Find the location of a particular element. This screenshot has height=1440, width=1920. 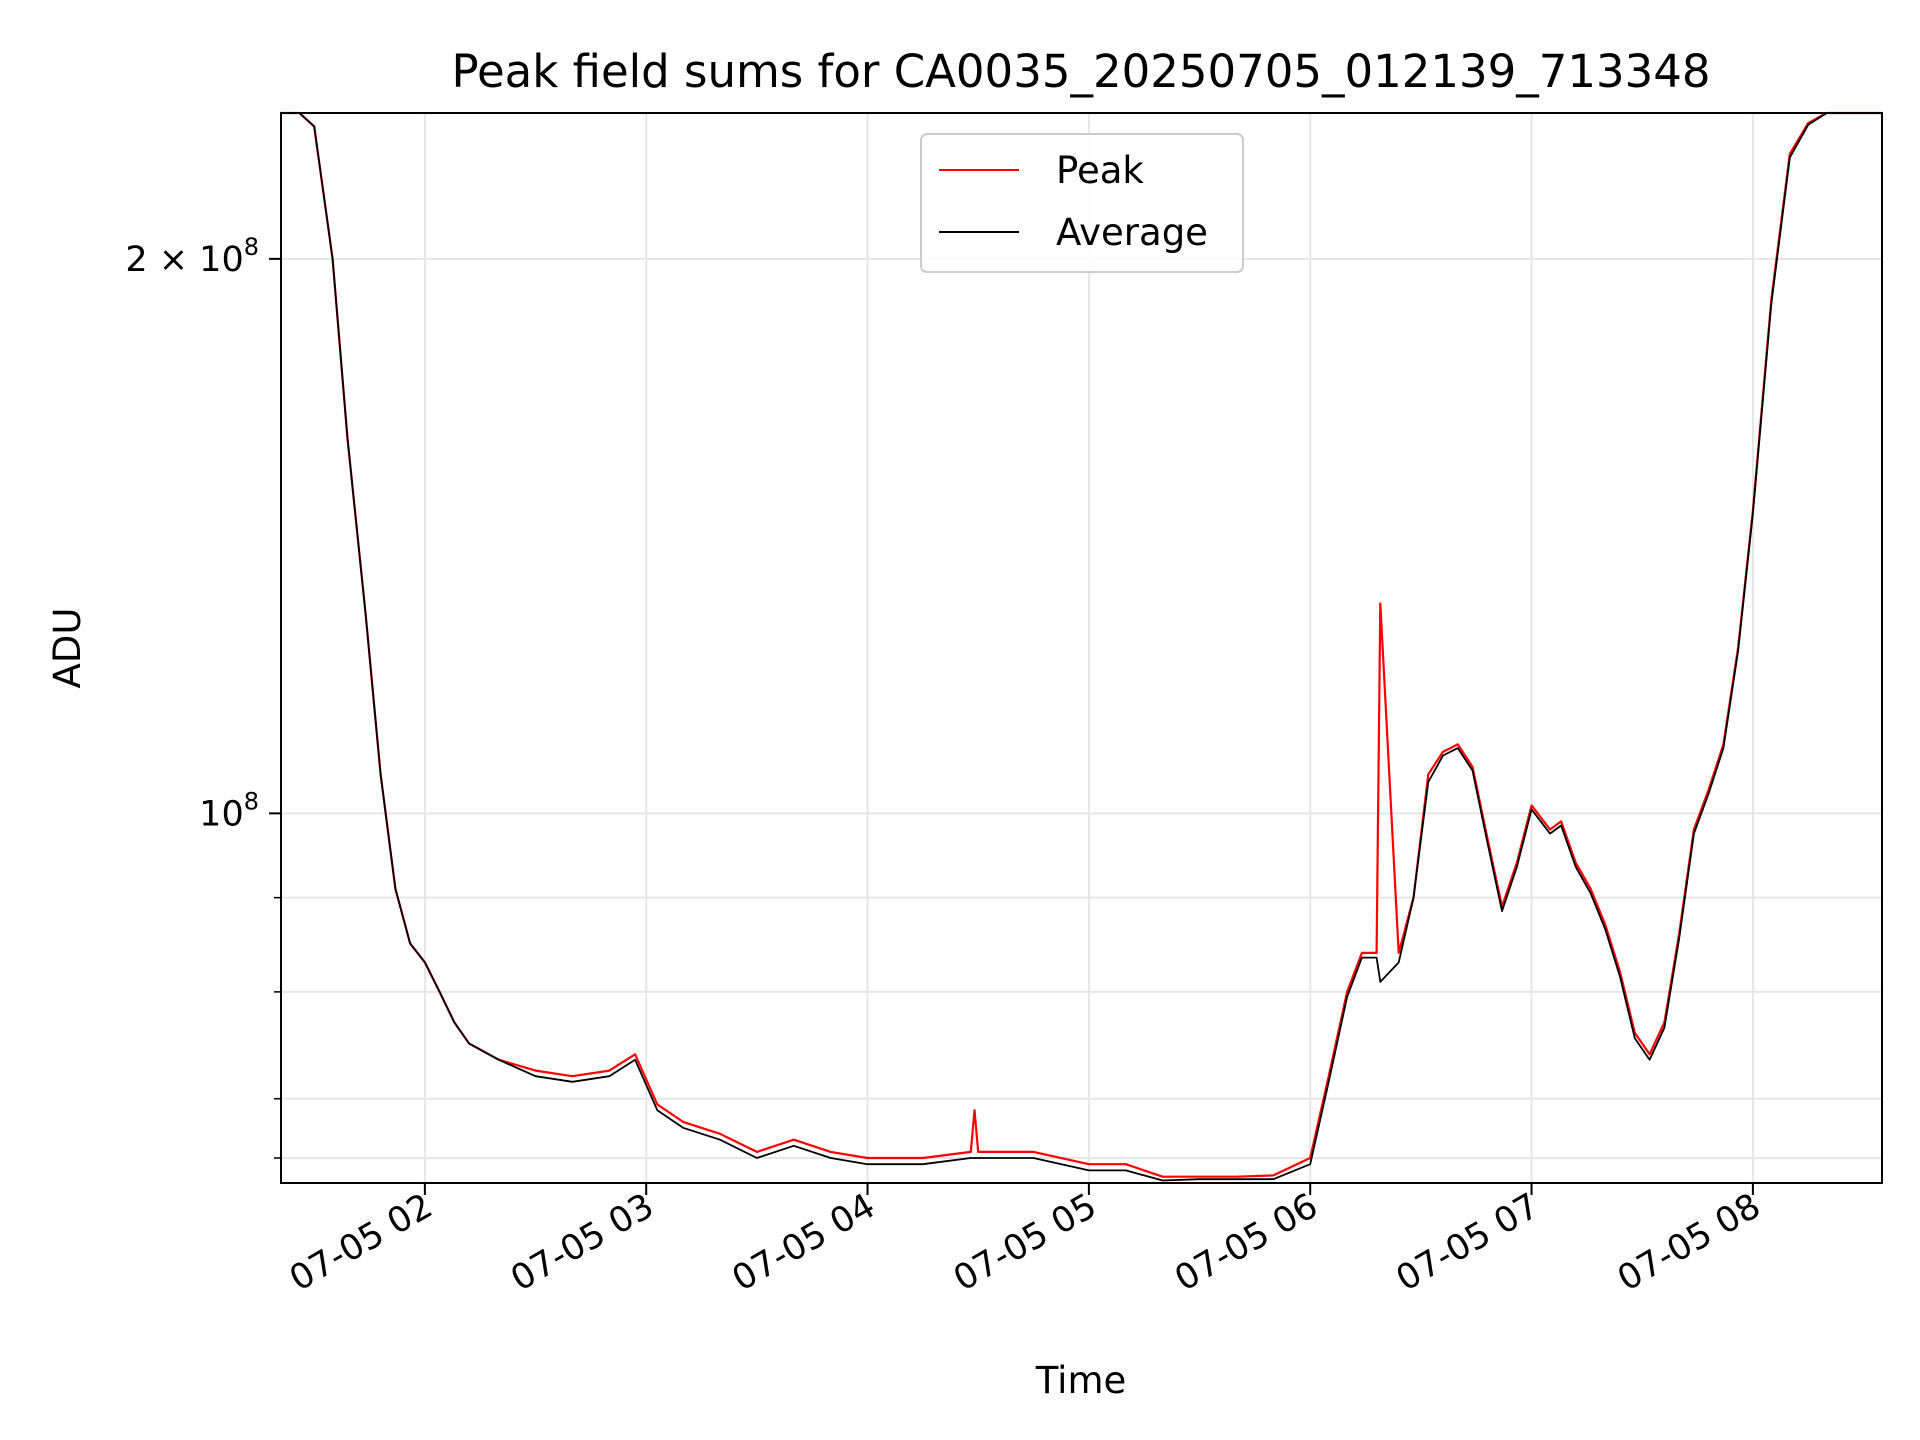

x-tick-label: 07-05 06 is located at coordinates (1246, 1242).